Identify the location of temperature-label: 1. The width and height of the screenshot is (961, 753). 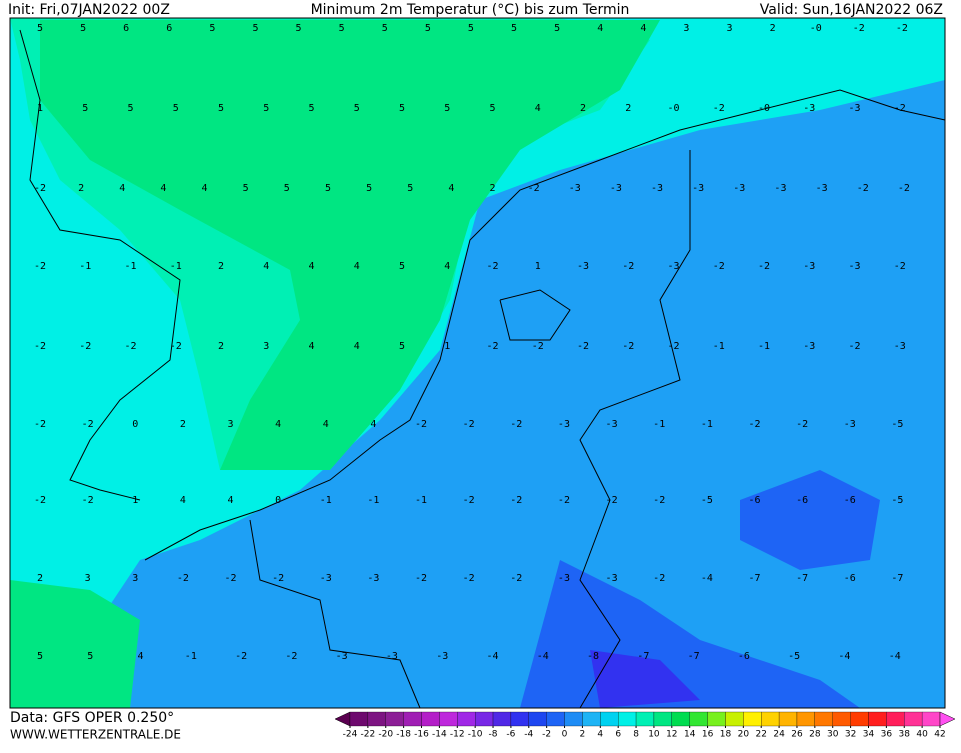
(447, 346).